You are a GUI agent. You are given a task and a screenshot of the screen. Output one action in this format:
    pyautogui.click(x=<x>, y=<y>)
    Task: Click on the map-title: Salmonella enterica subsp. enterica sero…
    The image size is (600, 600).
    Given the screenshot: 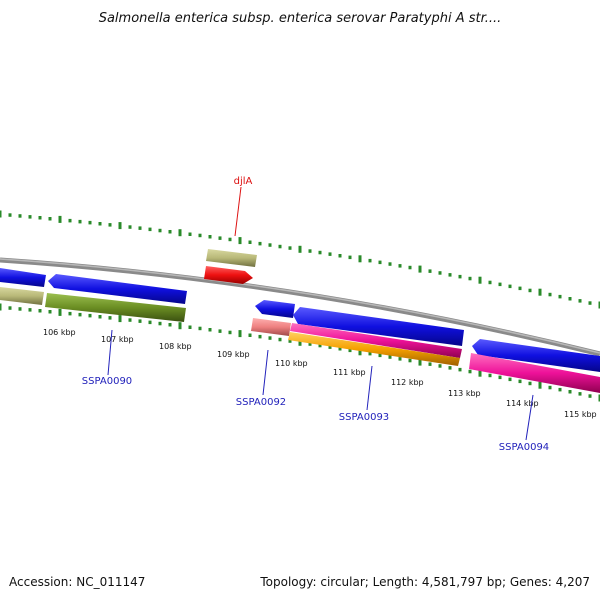 What is the action you would take?
    pyautogui.click(x=300, y=18)
    